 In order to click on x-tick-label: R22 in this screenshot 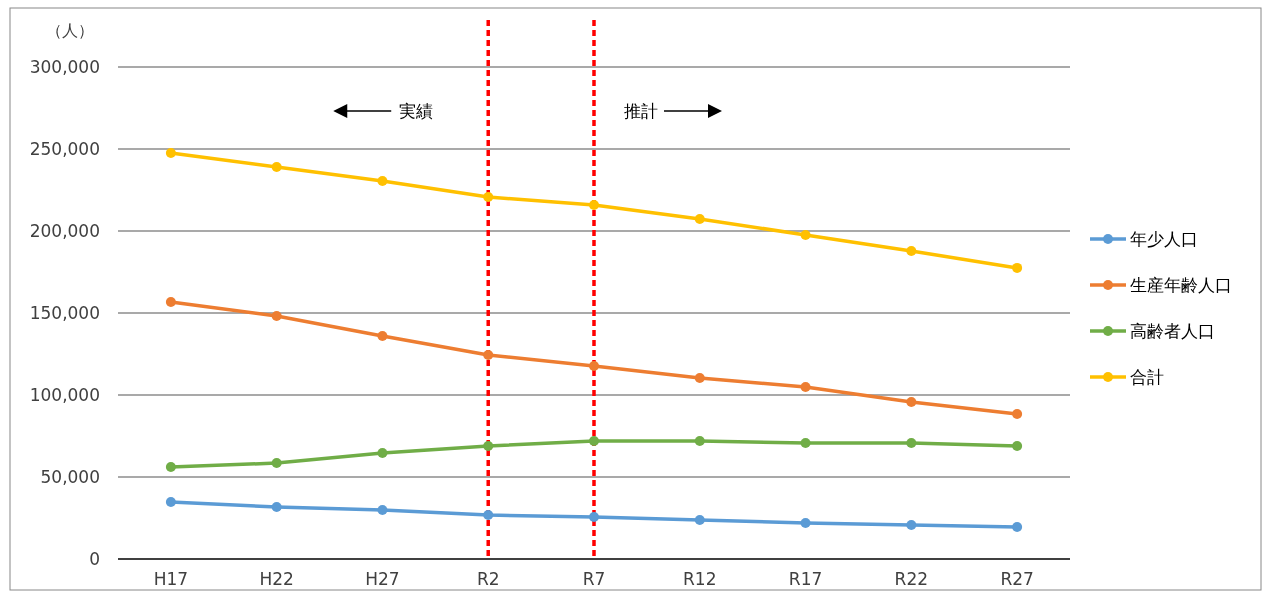, I will do `click(911, 579)`.